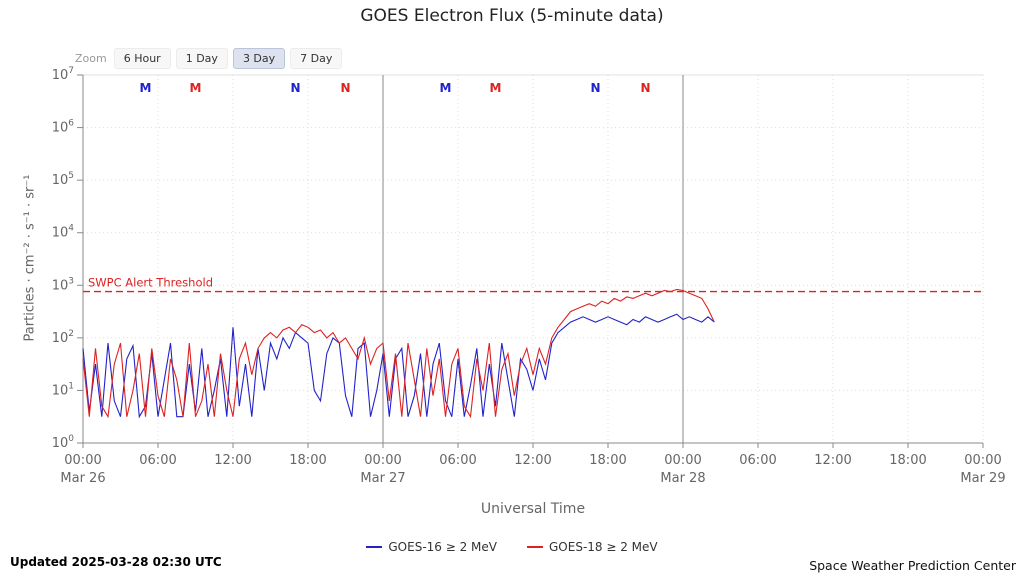 Image resolution: width=1024 pixels, height=576 pixels. I want to click on y-tick-label: 10², so click(63, 337).